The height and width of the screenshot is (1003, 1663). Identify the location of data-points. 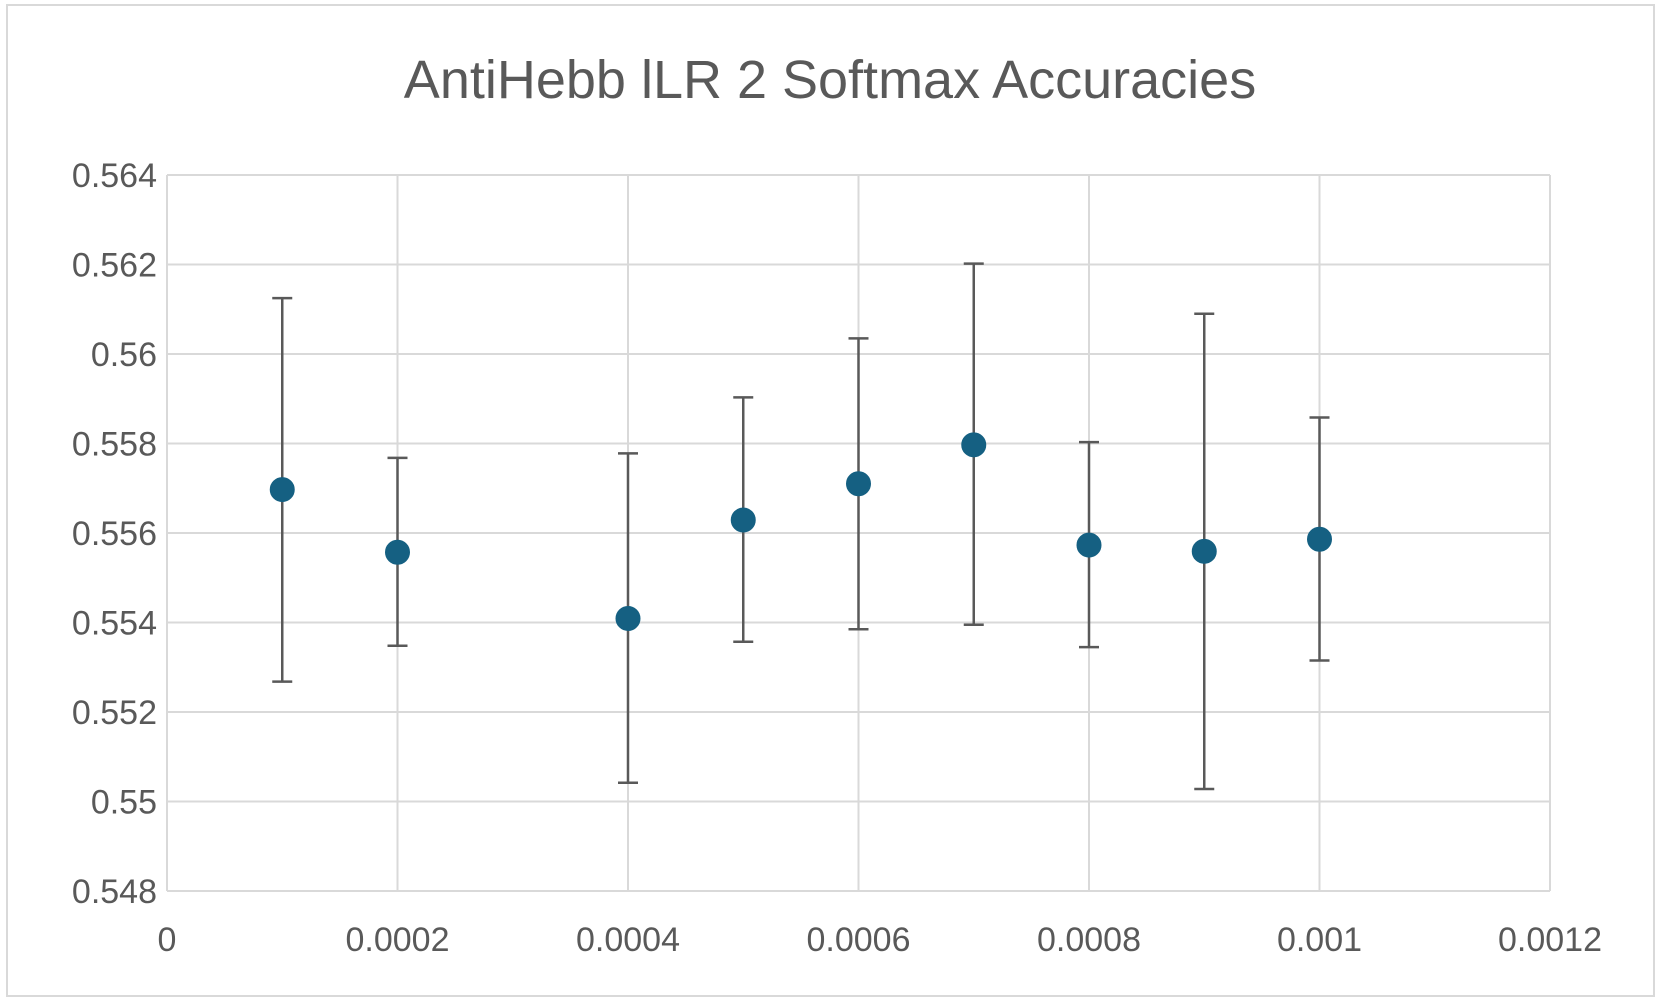
(800, 531).